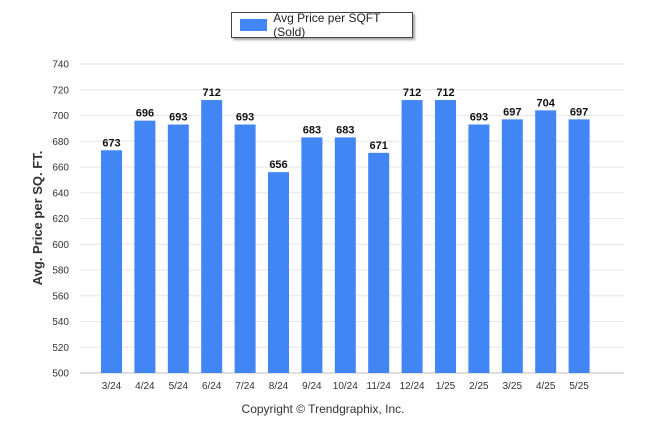 This screenshot has height=434, width=646. What do you see at coordinates (60, 245) in the screenshot?
I see `y-tick-label: 600` at bounding box center [60, 245].